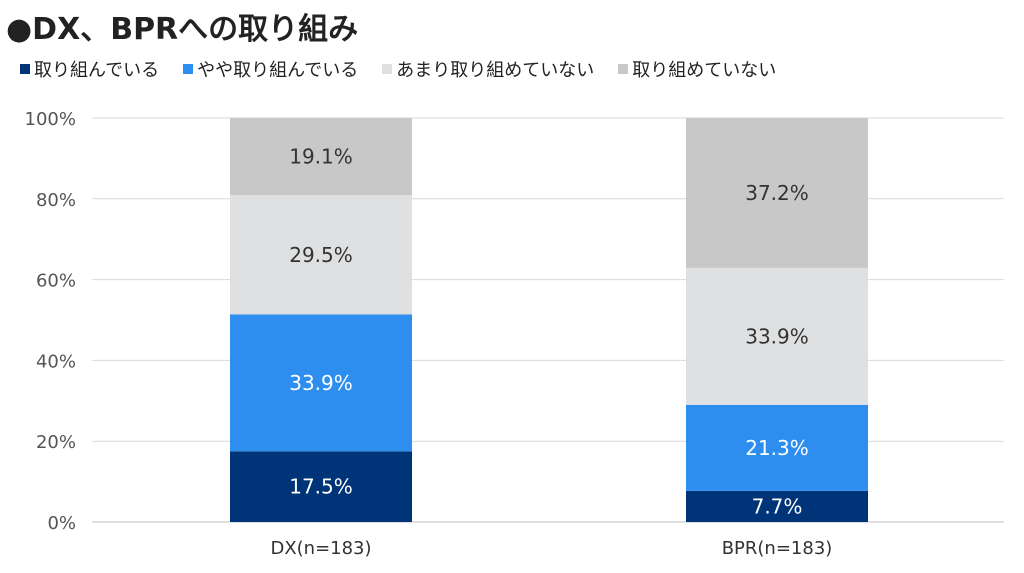  What do you see at coordinates (182, 29) in the screenshot?
I see `chart-title: ●DX、BPRへの取り組み` at bounding box center [182, 29].